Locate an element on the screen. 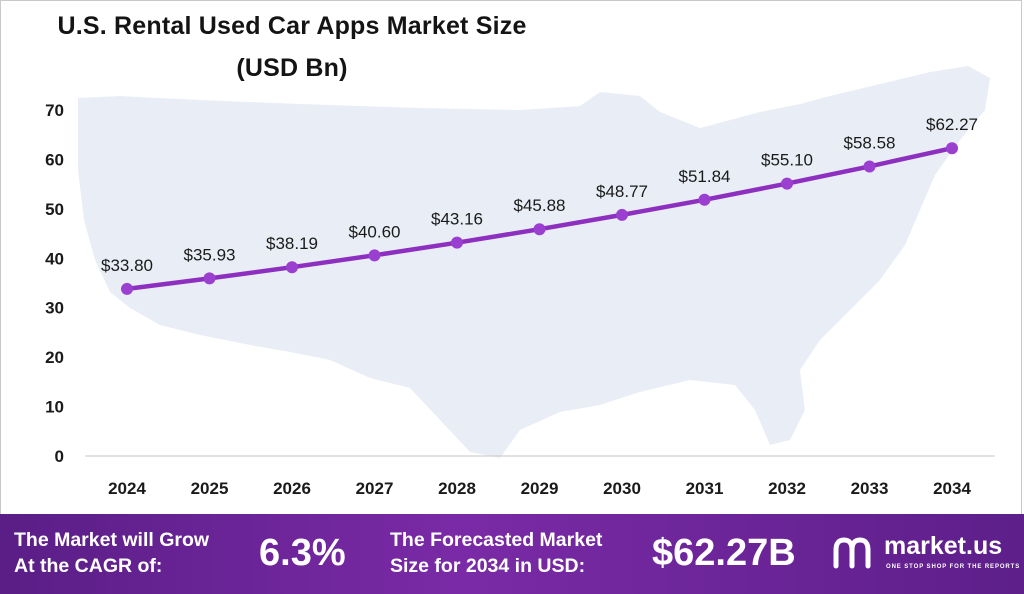 This screenshot has width=1024, height=594. data-label: $35.93 is located at coordinates (210, 254).